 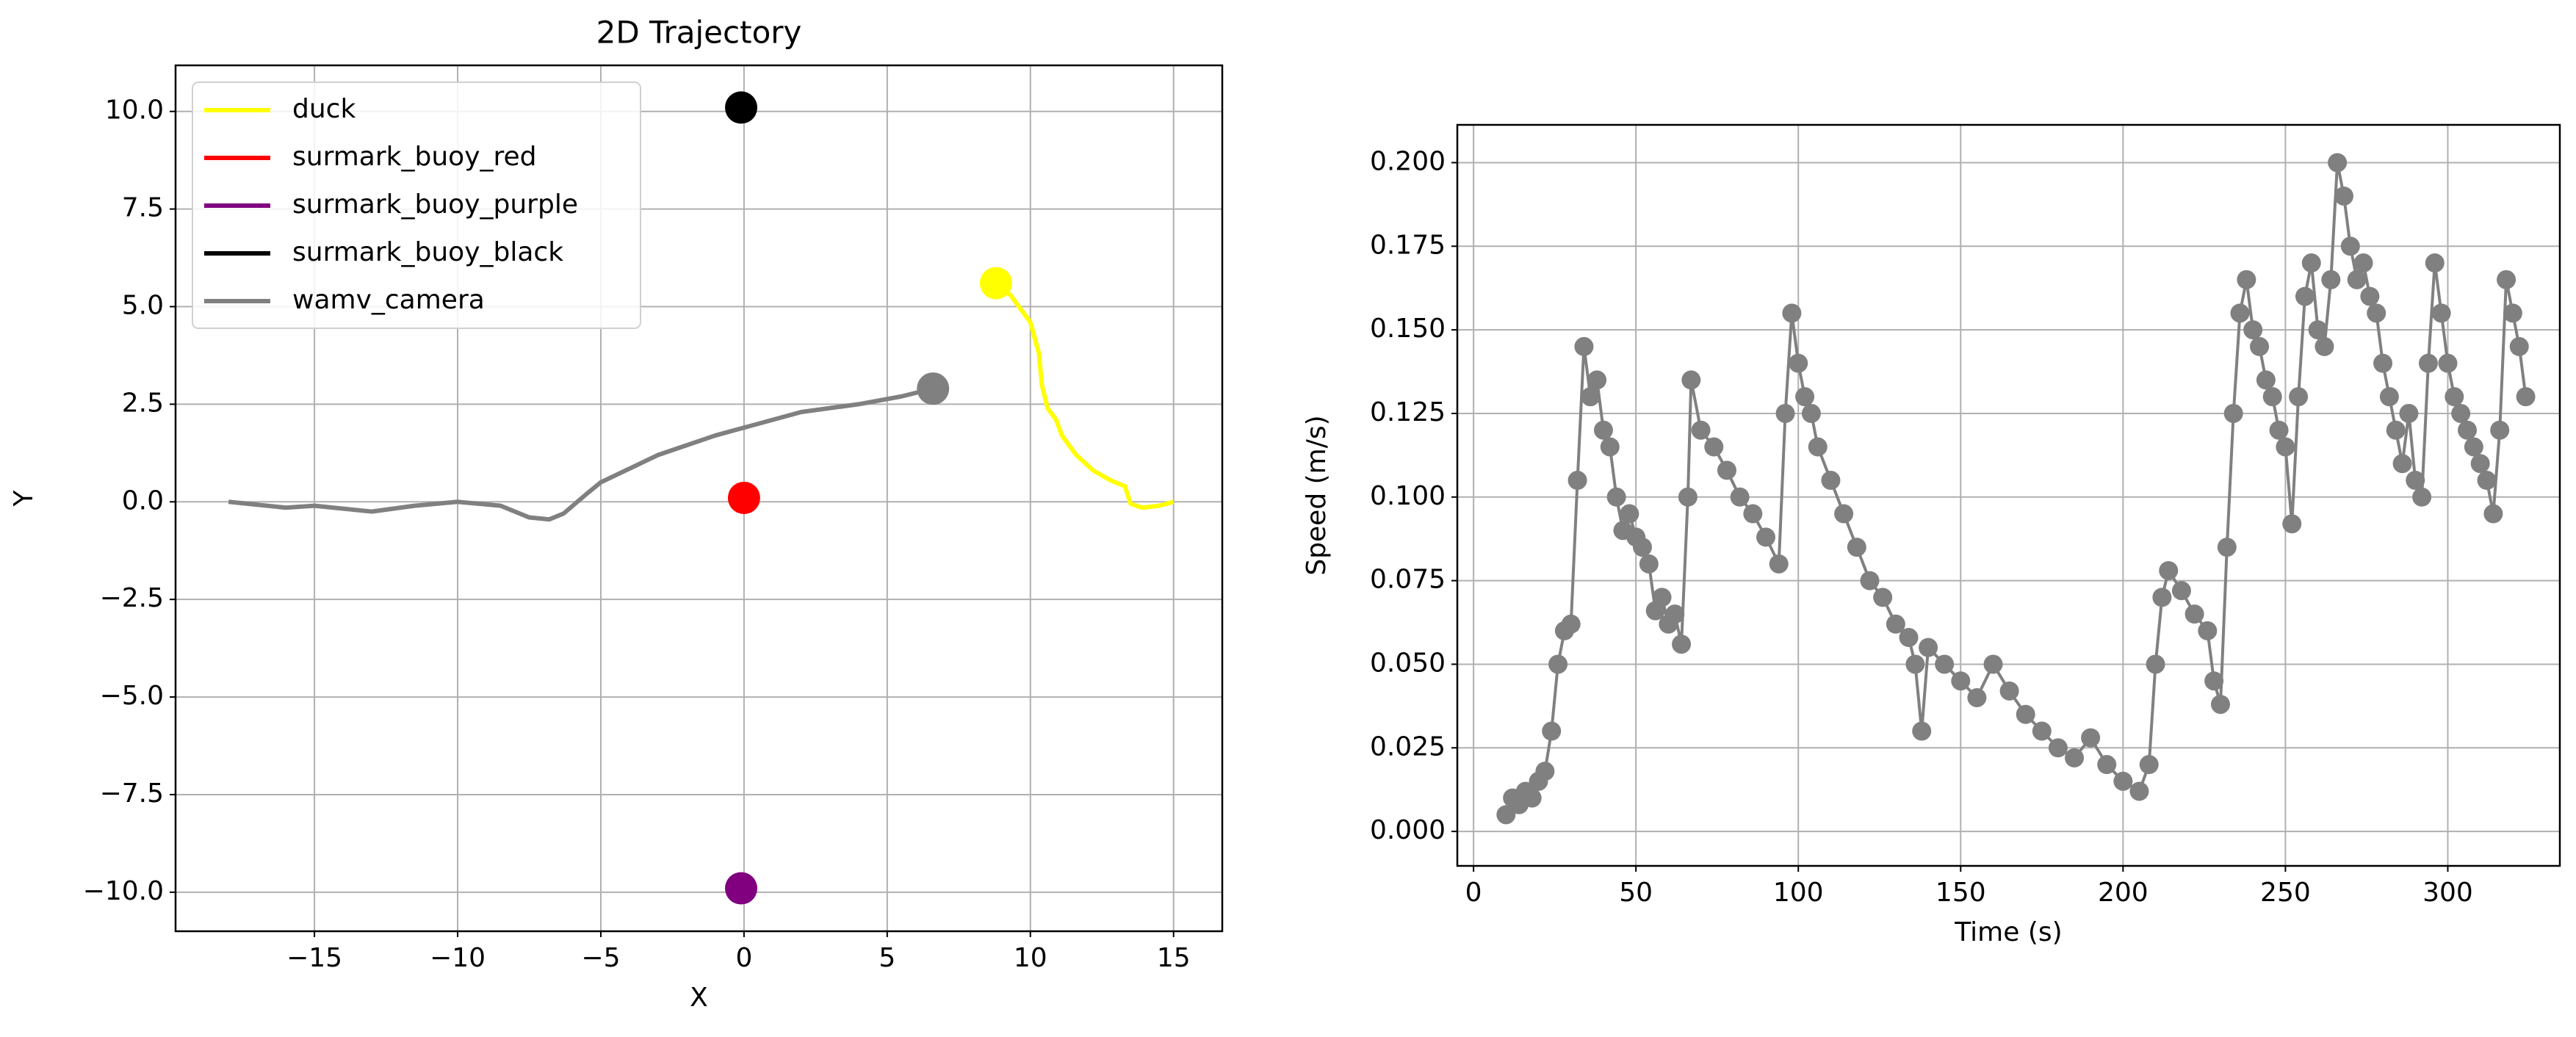 What do you see at coordinates (1408, 245) in the screenshot?
I see `y-tick-label: 0.175` at bounding box center [1408, 245].